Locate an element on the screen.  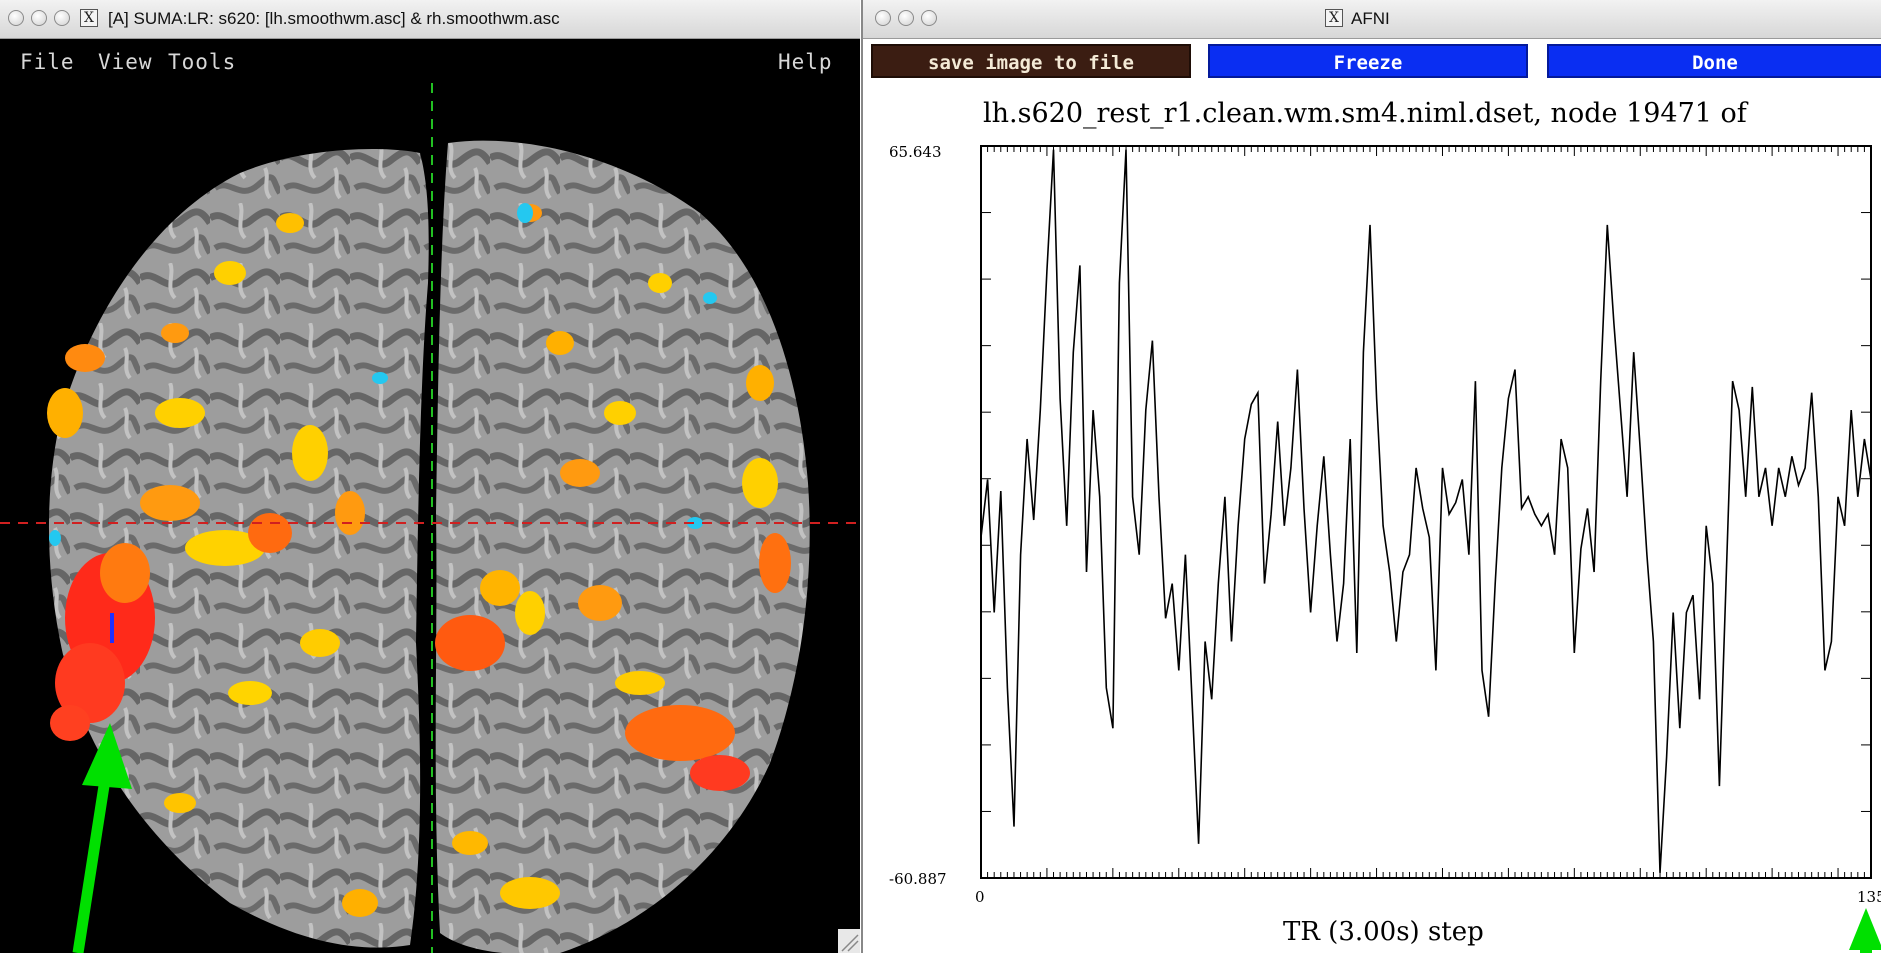
afni-window-title: AFNI is located at coordinates (1370, 18).